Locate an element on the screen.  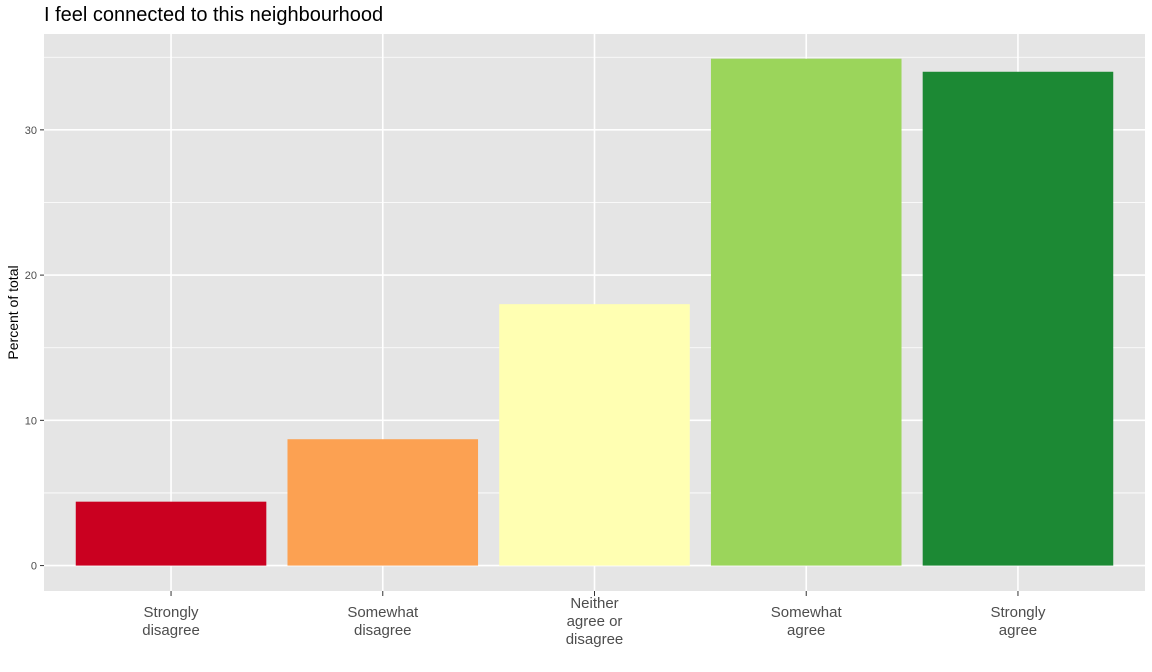
x-tick-label: Strongly disagree is located at coordinates (171, 621).